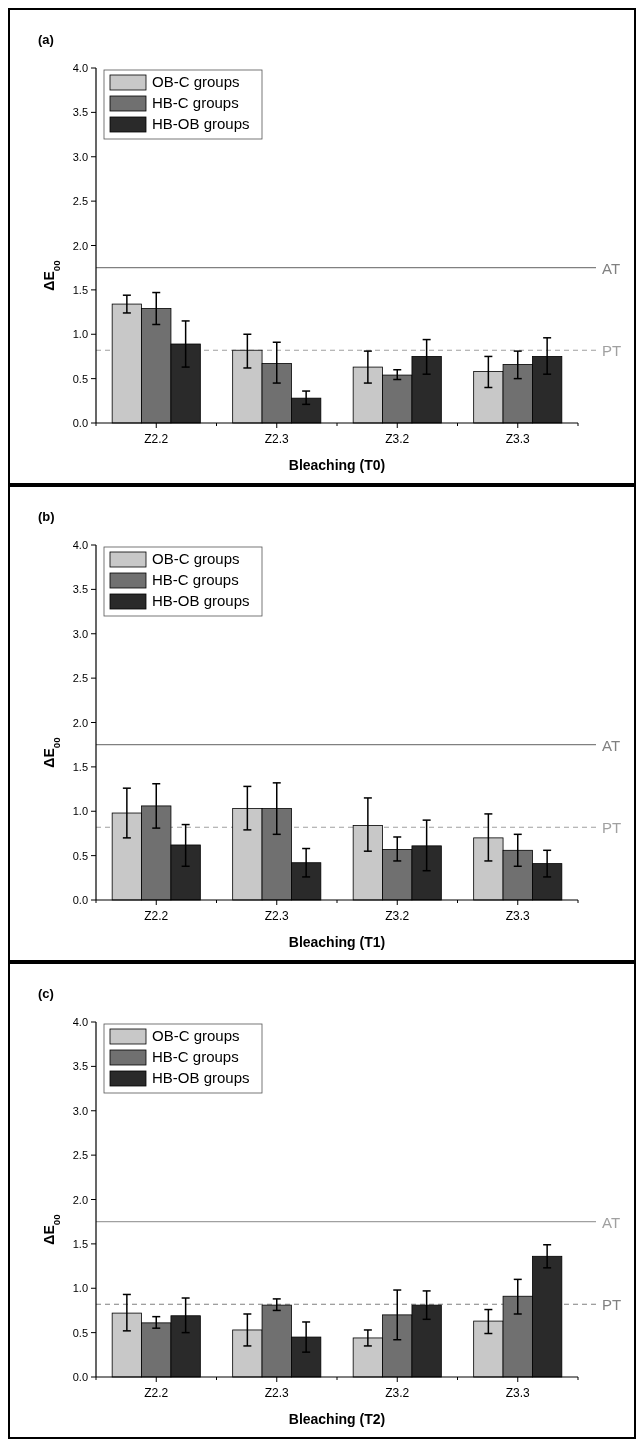 This screenshot has height=1447, width=644. Describe the element at coordinates (337, 942) in the screenshot. I see `x-axis-title: Bleaching (T1)` at that location.